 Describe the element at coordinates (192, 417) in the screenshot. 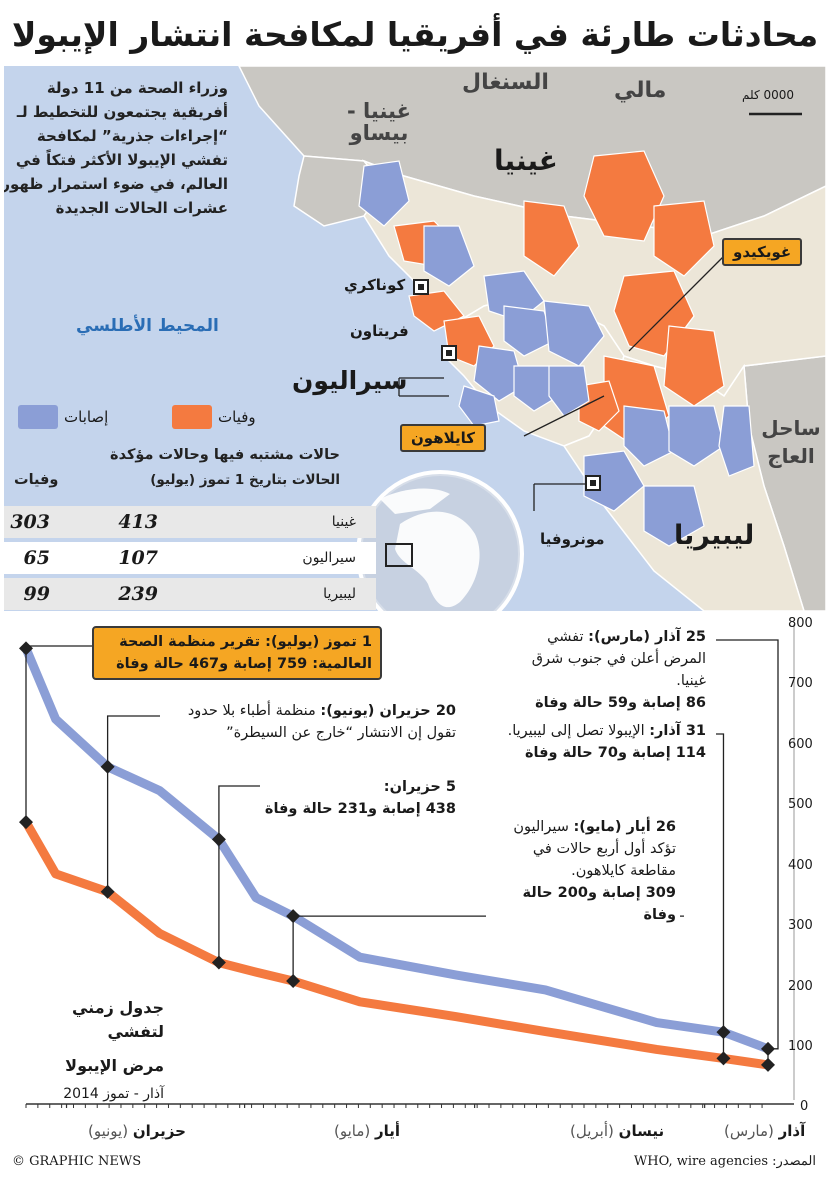

I see `legend-deaths-swatch` at that location.